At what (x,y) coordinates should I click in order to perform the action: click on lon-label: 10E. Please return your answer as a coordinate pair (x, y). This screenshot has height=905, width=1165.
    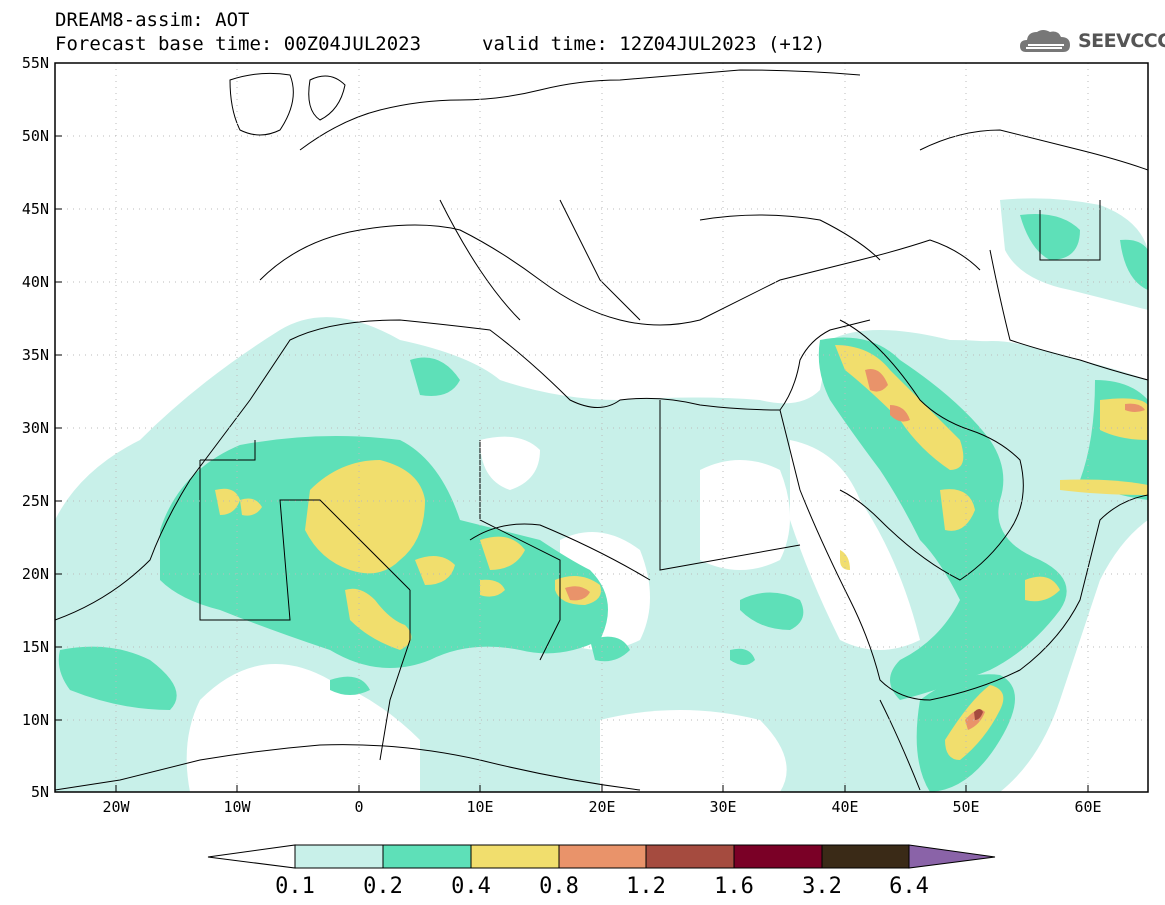
    Looking at the image, I should click on (479, 807).